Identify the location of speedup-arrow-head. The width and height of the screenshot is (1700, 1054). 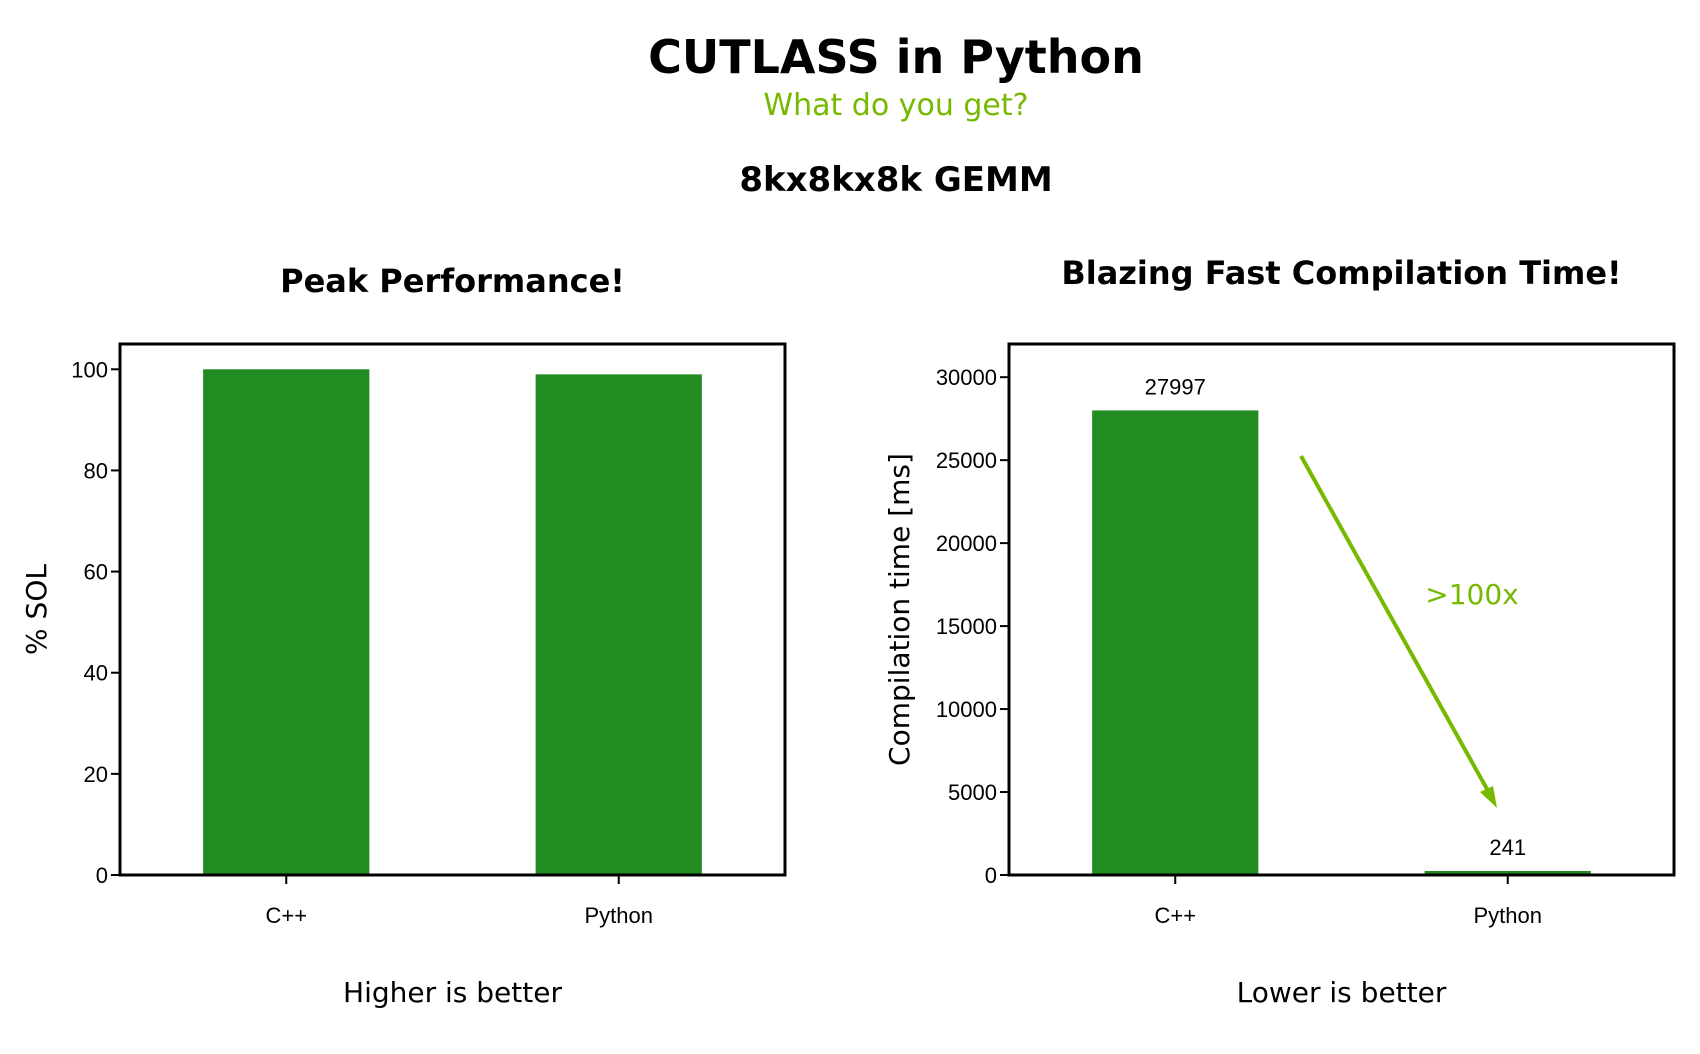
(1488, 797).